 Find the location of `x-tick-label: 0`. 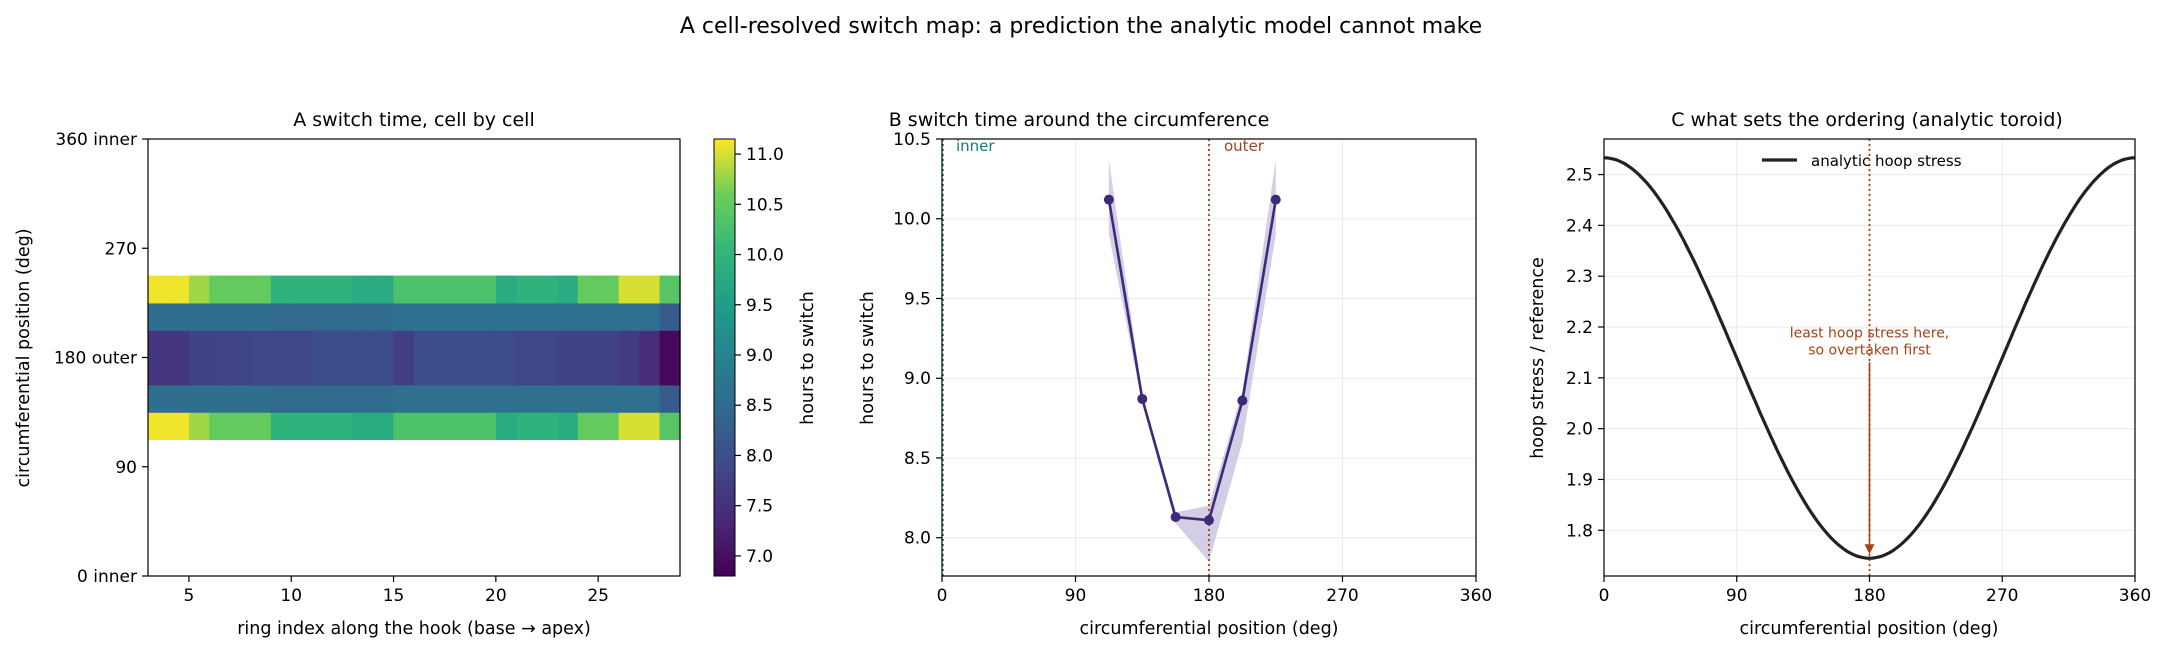

x-tick-label: 0 is located at coordinates (942, 596).